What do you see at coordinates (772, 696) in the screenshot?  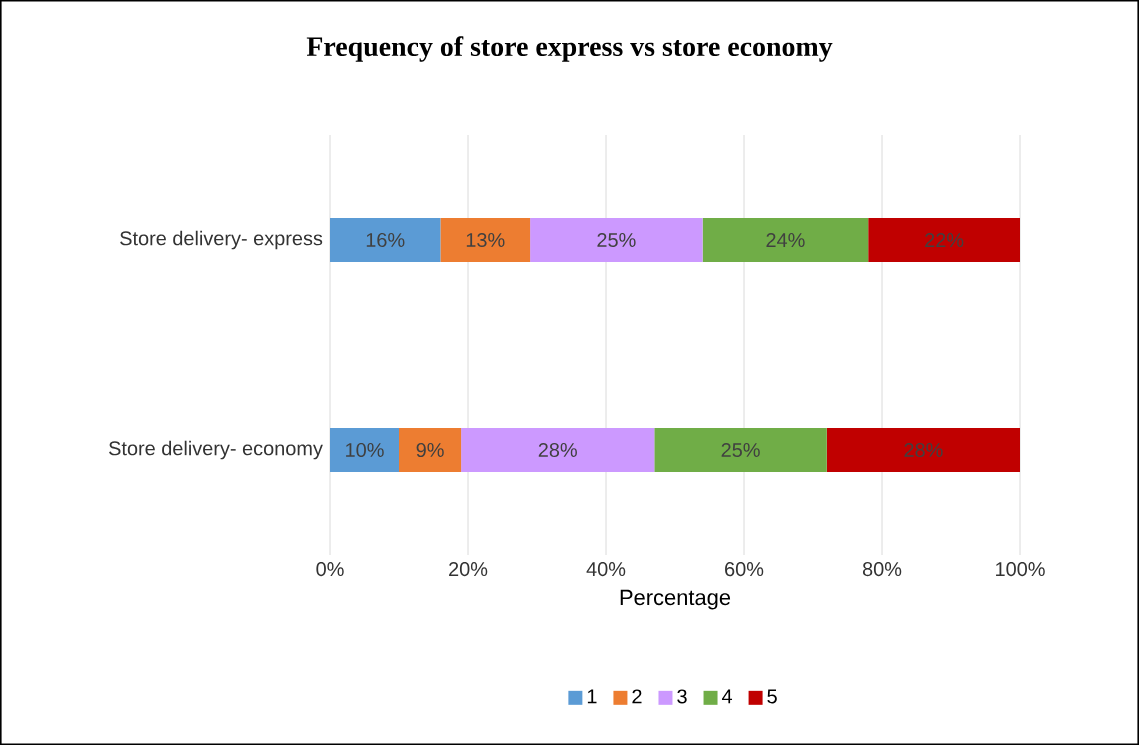 I see `legend-label: 5` at bounding box center [772, 696].